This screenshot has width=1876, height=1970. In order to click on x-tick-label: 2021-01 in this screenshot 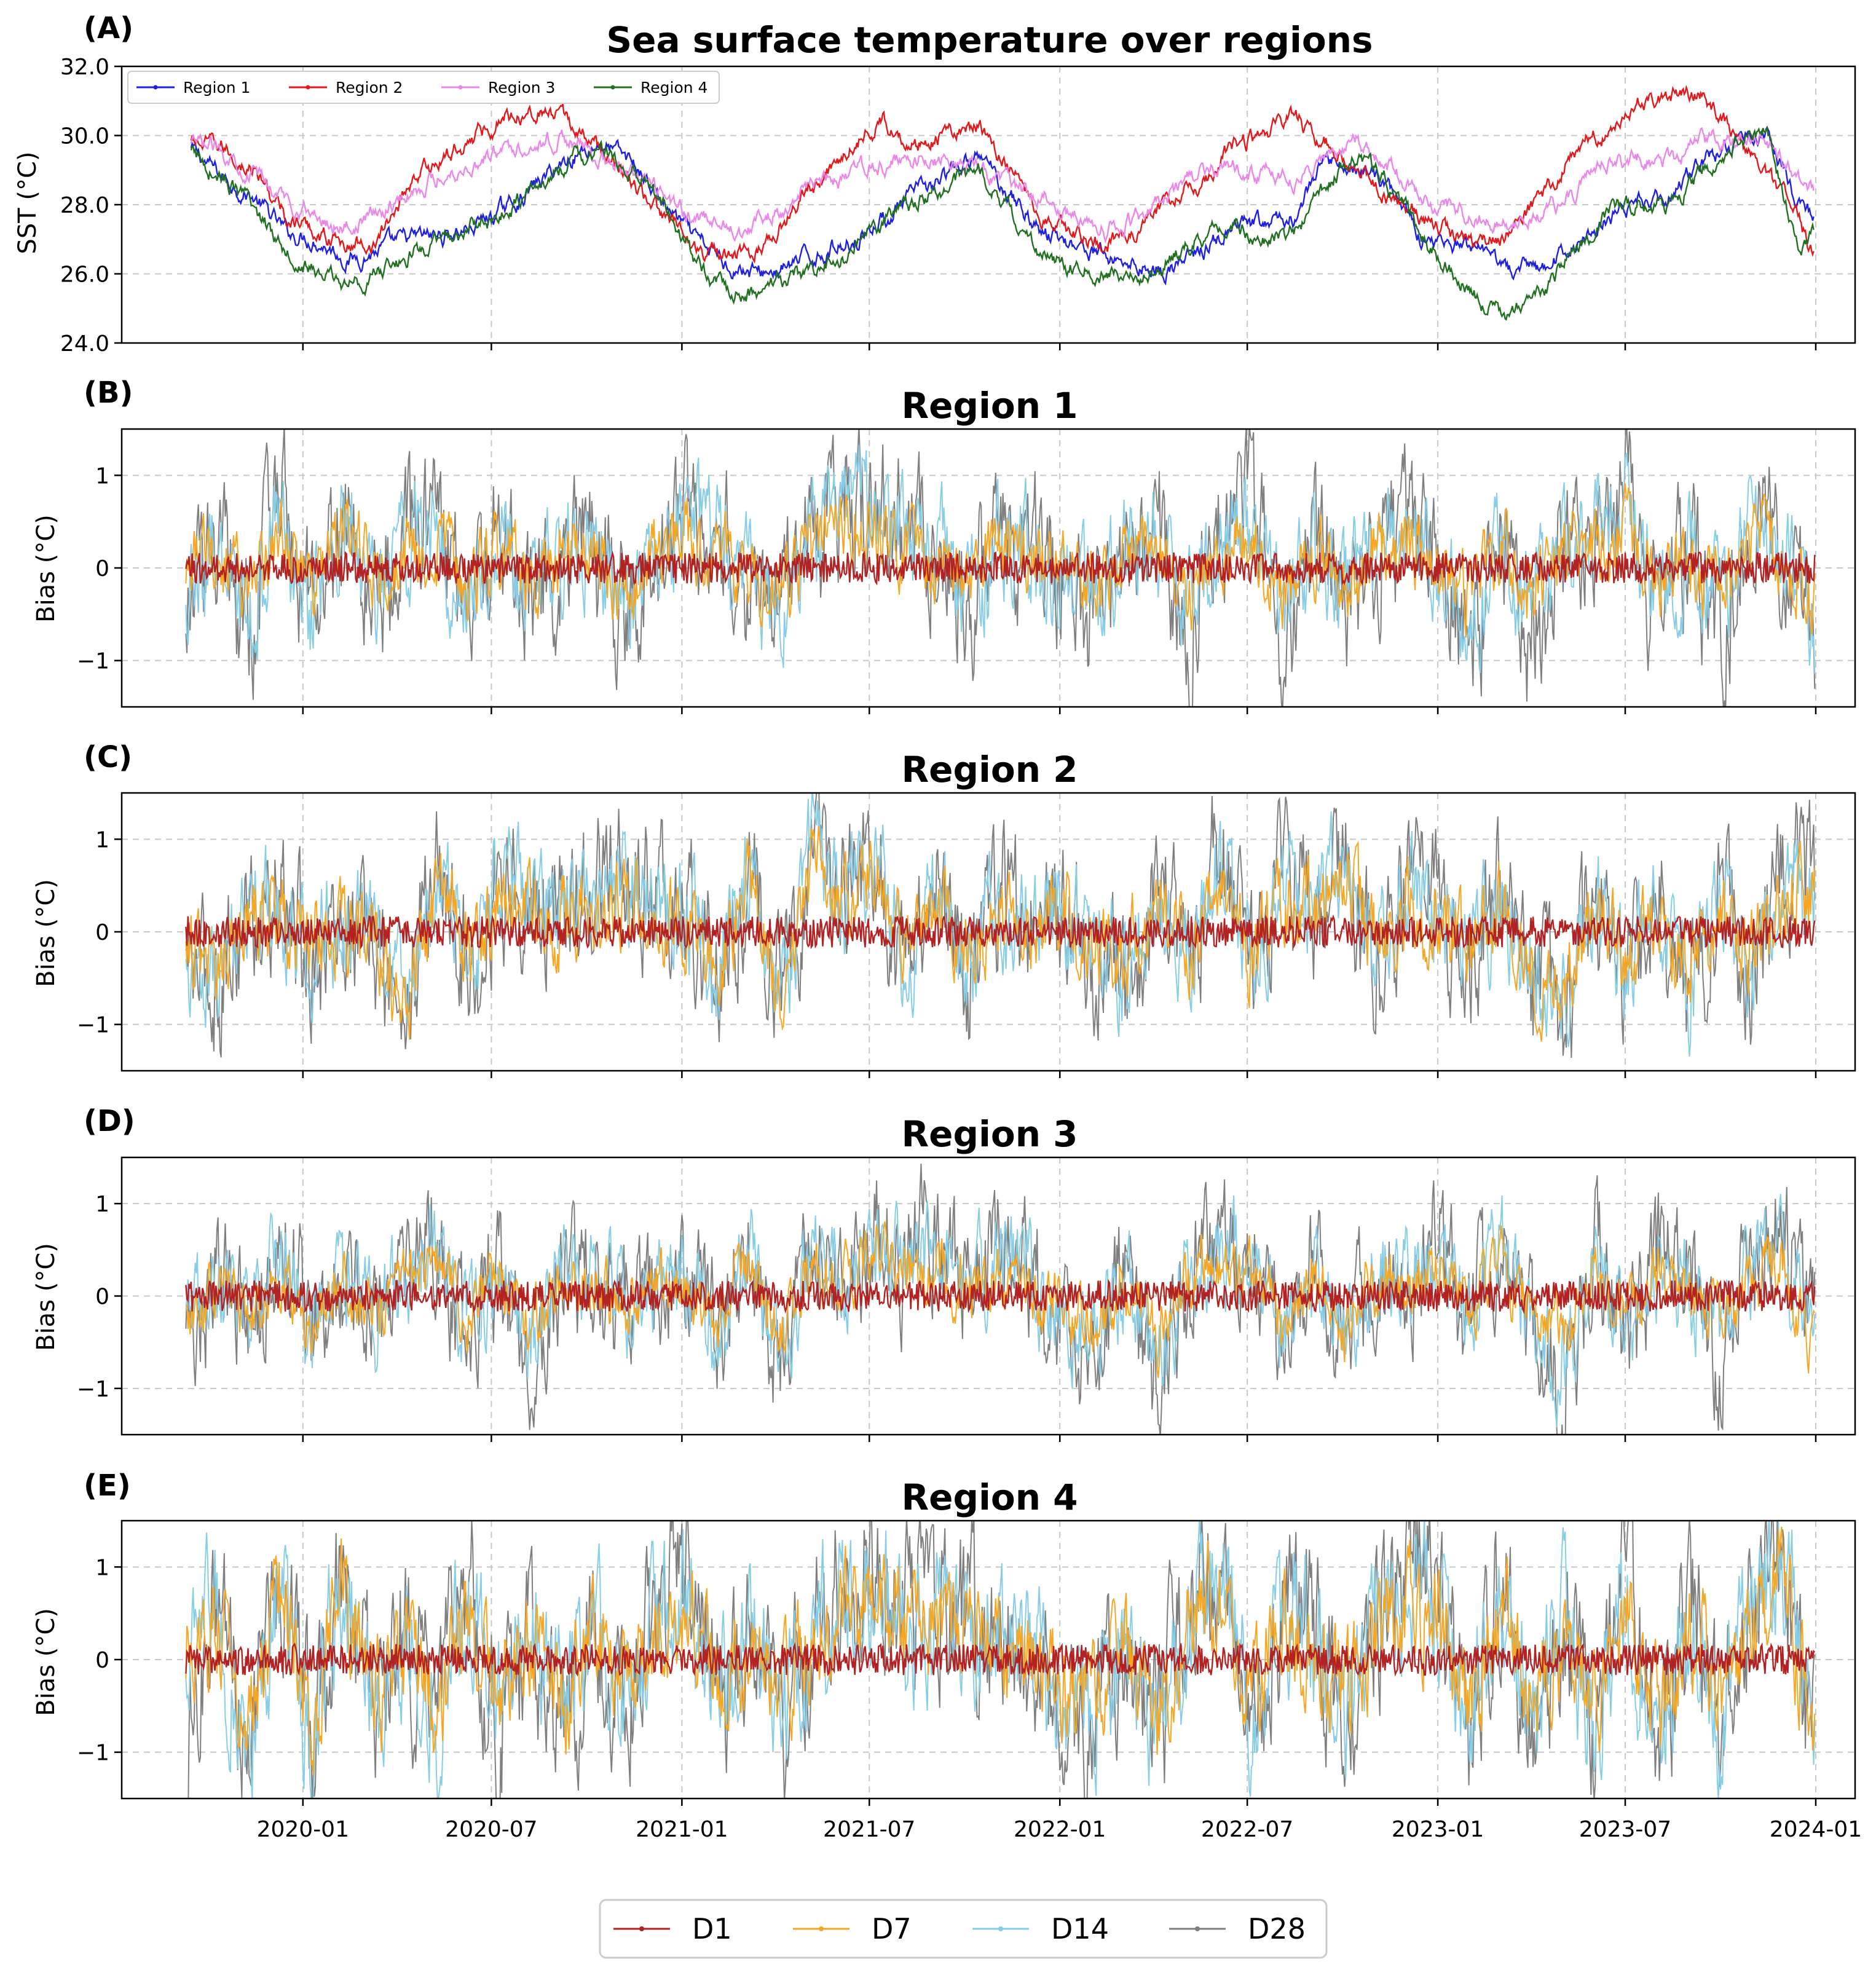, I will do `click(682, 1829)`.